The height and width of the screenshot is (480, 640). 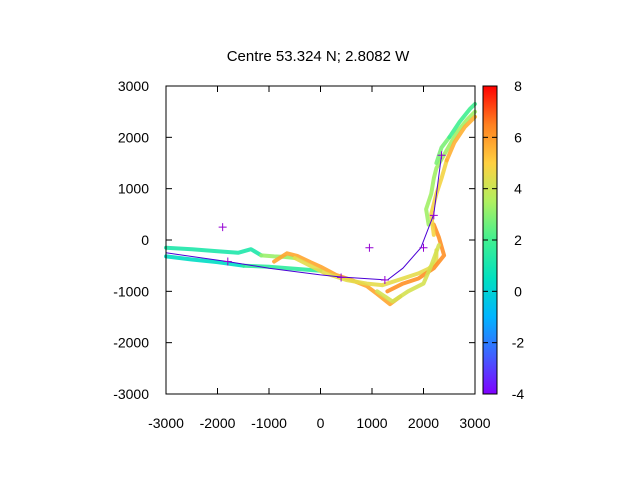 What do you see at coordinates (518, 86) in the screenshot?
I see `colorbar-tick-label: 8` at bounding box center [518, 86].